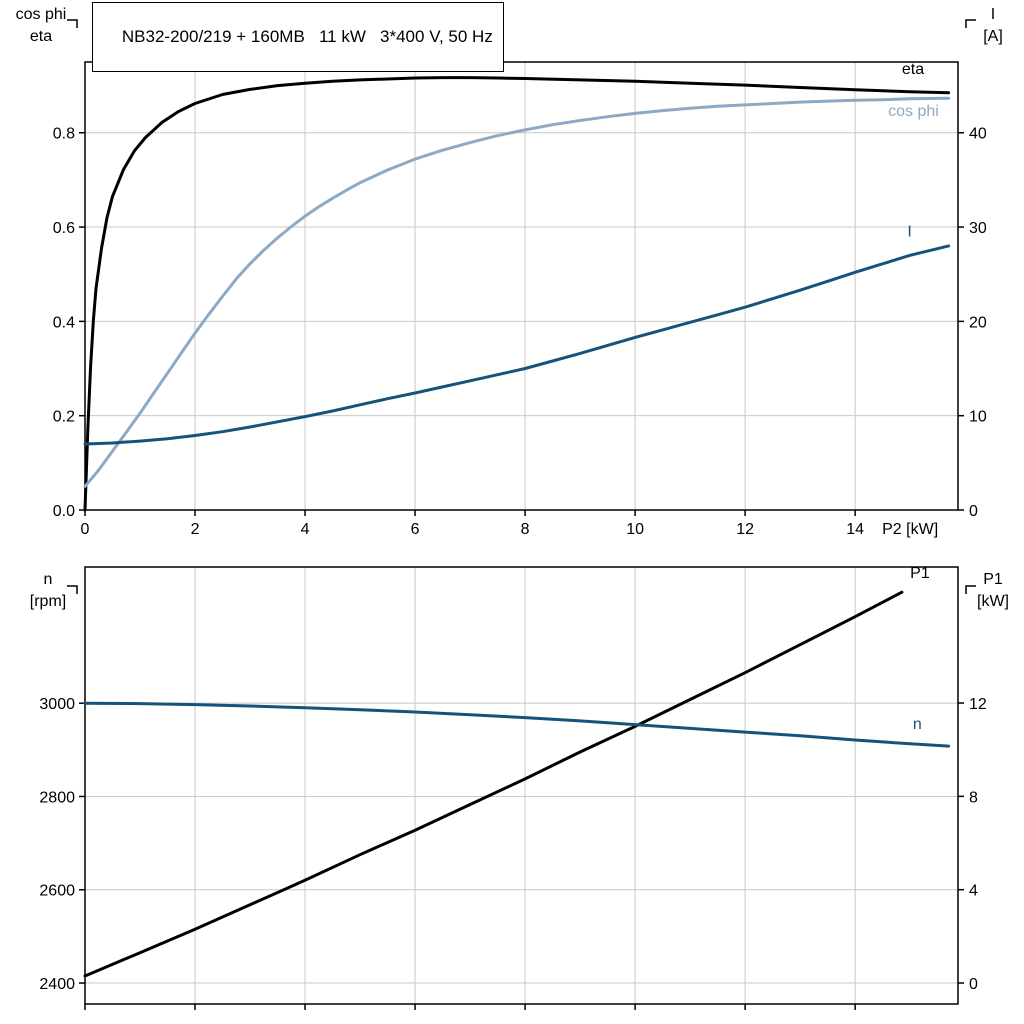 The image size is (1024, 1024). What do you see at coordinates (913, 111) in the screenshot?
I see `curve-label-cos-phi: cos phi` at bounding box center [913, 111].